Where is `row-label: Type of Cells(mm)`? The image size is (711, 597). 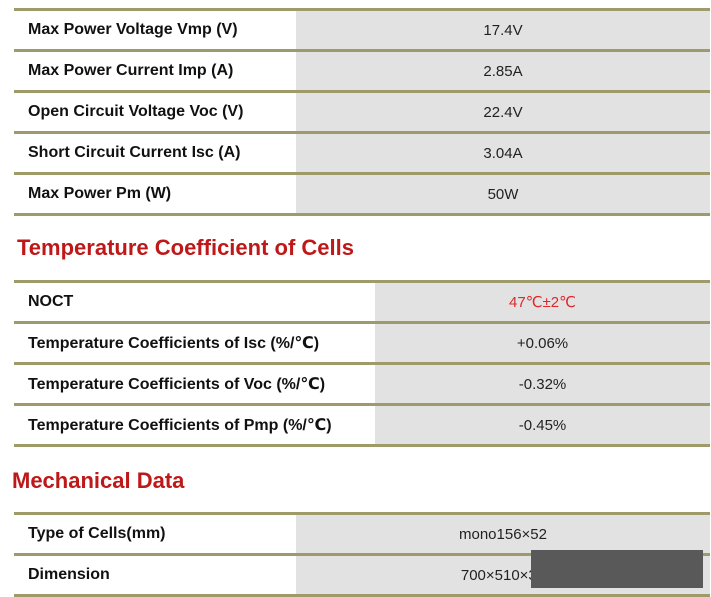 row-label: Type of Cells(mm) is located at coordinates (155, 534).